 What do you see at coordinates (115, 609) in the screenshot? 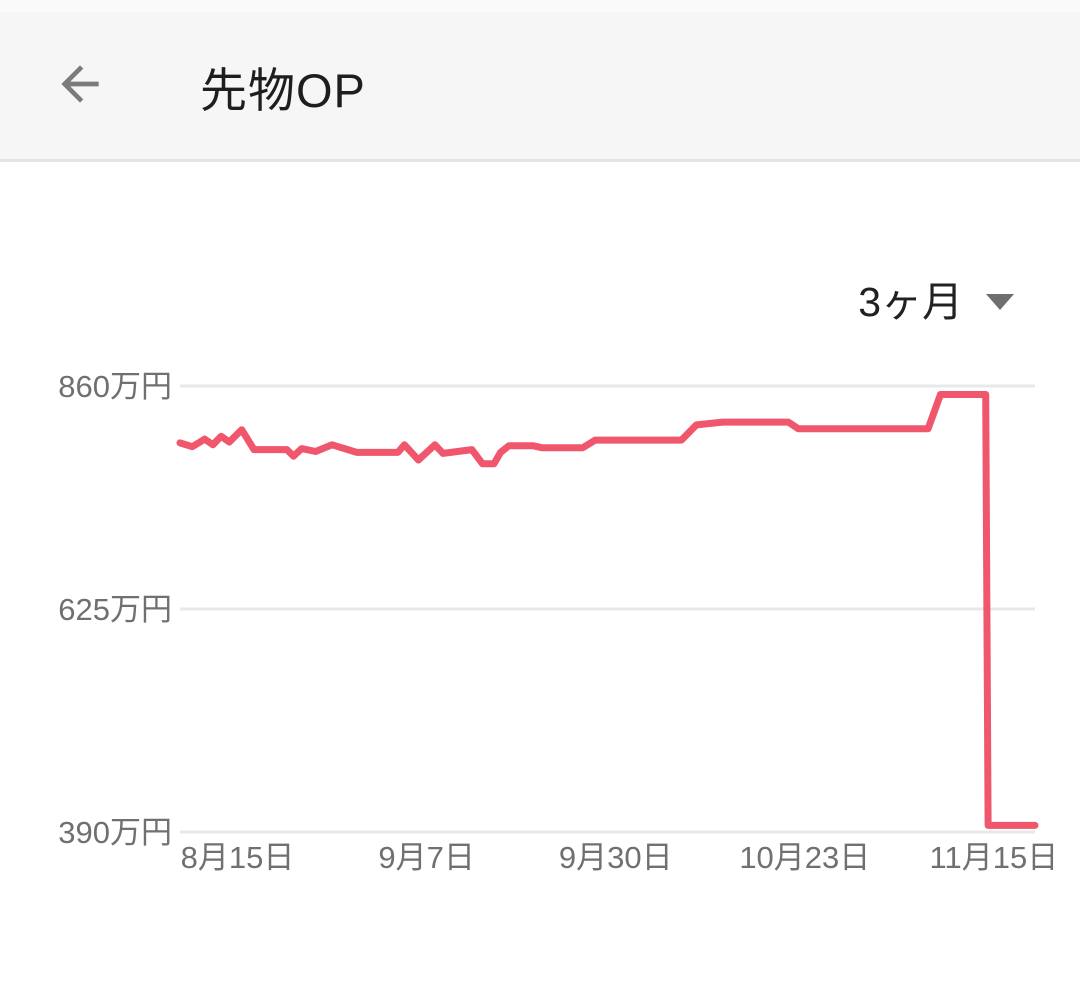
I see `y-axis-tick-label: 625万円` at bounding box center [115, 609].